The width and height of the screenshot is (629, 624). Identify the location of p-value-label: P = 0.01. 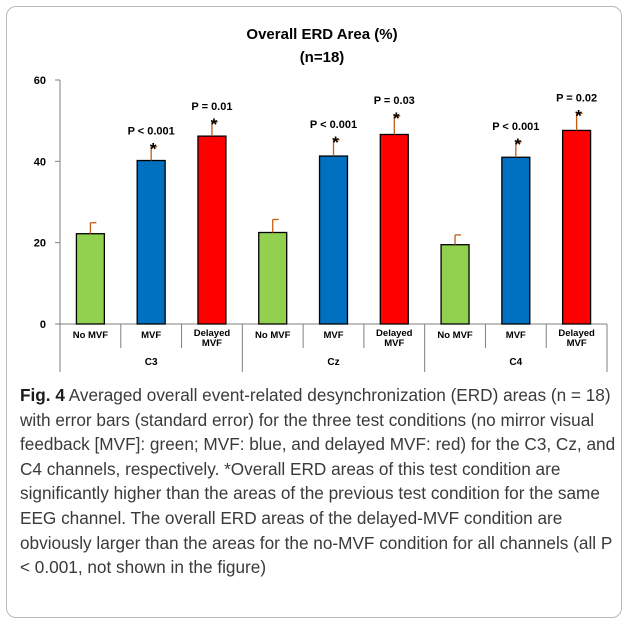
(211, 107).